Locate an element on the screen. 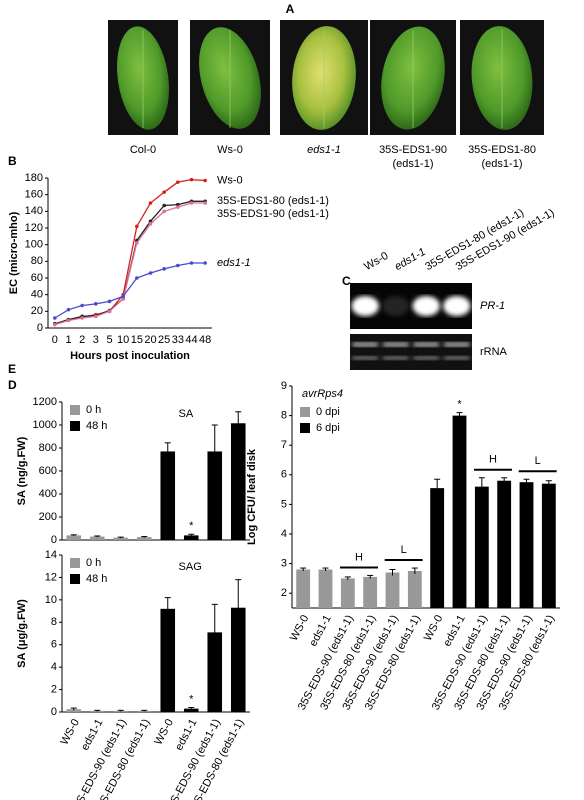  y-tick-label: 4 is located at coordinates (284, 534).